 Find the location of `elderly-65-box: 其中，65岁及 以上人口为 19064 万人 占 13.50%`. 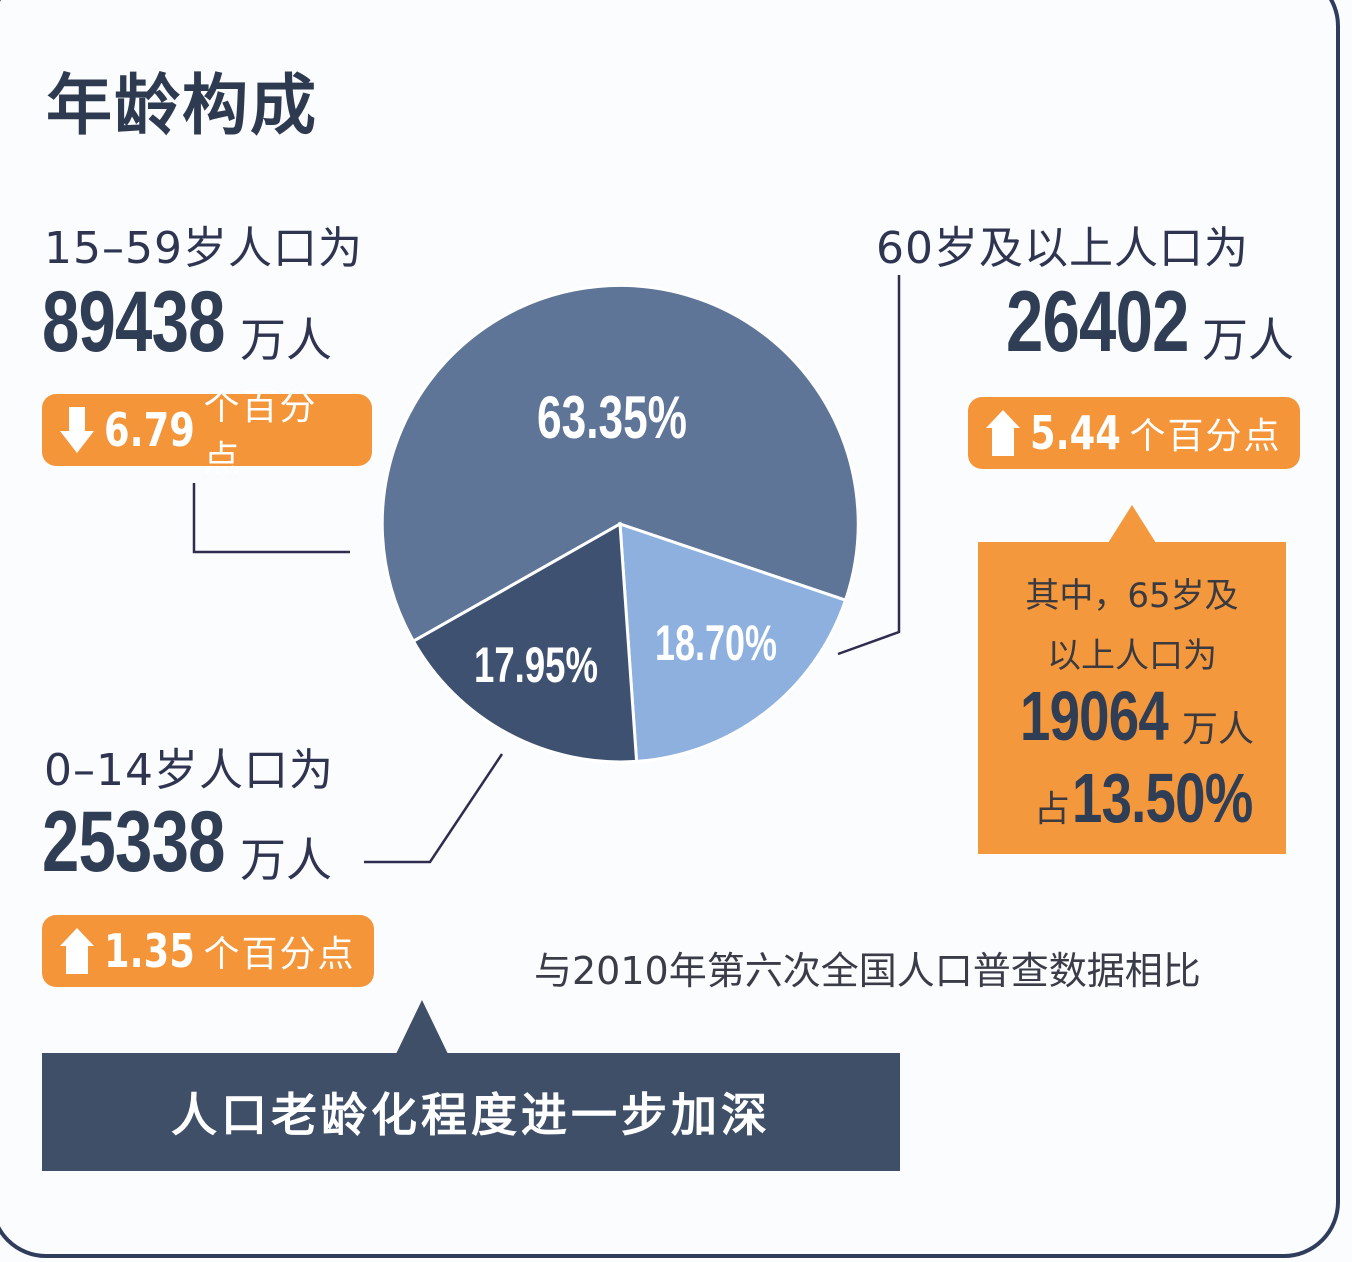

elderly-65-box: 其中，65岁及 以上人口为 19064 万人 占 13.50% is located at coordinates (1132, 698).